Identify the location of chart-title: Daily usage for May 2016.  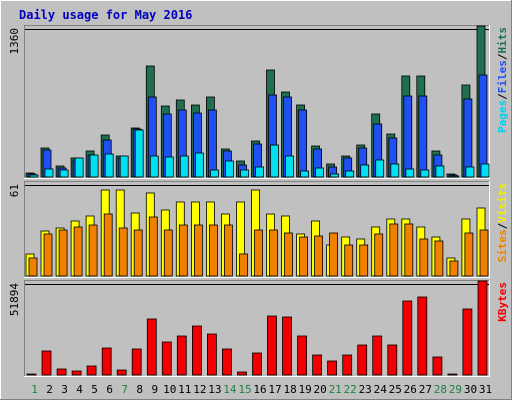
(105, 15).